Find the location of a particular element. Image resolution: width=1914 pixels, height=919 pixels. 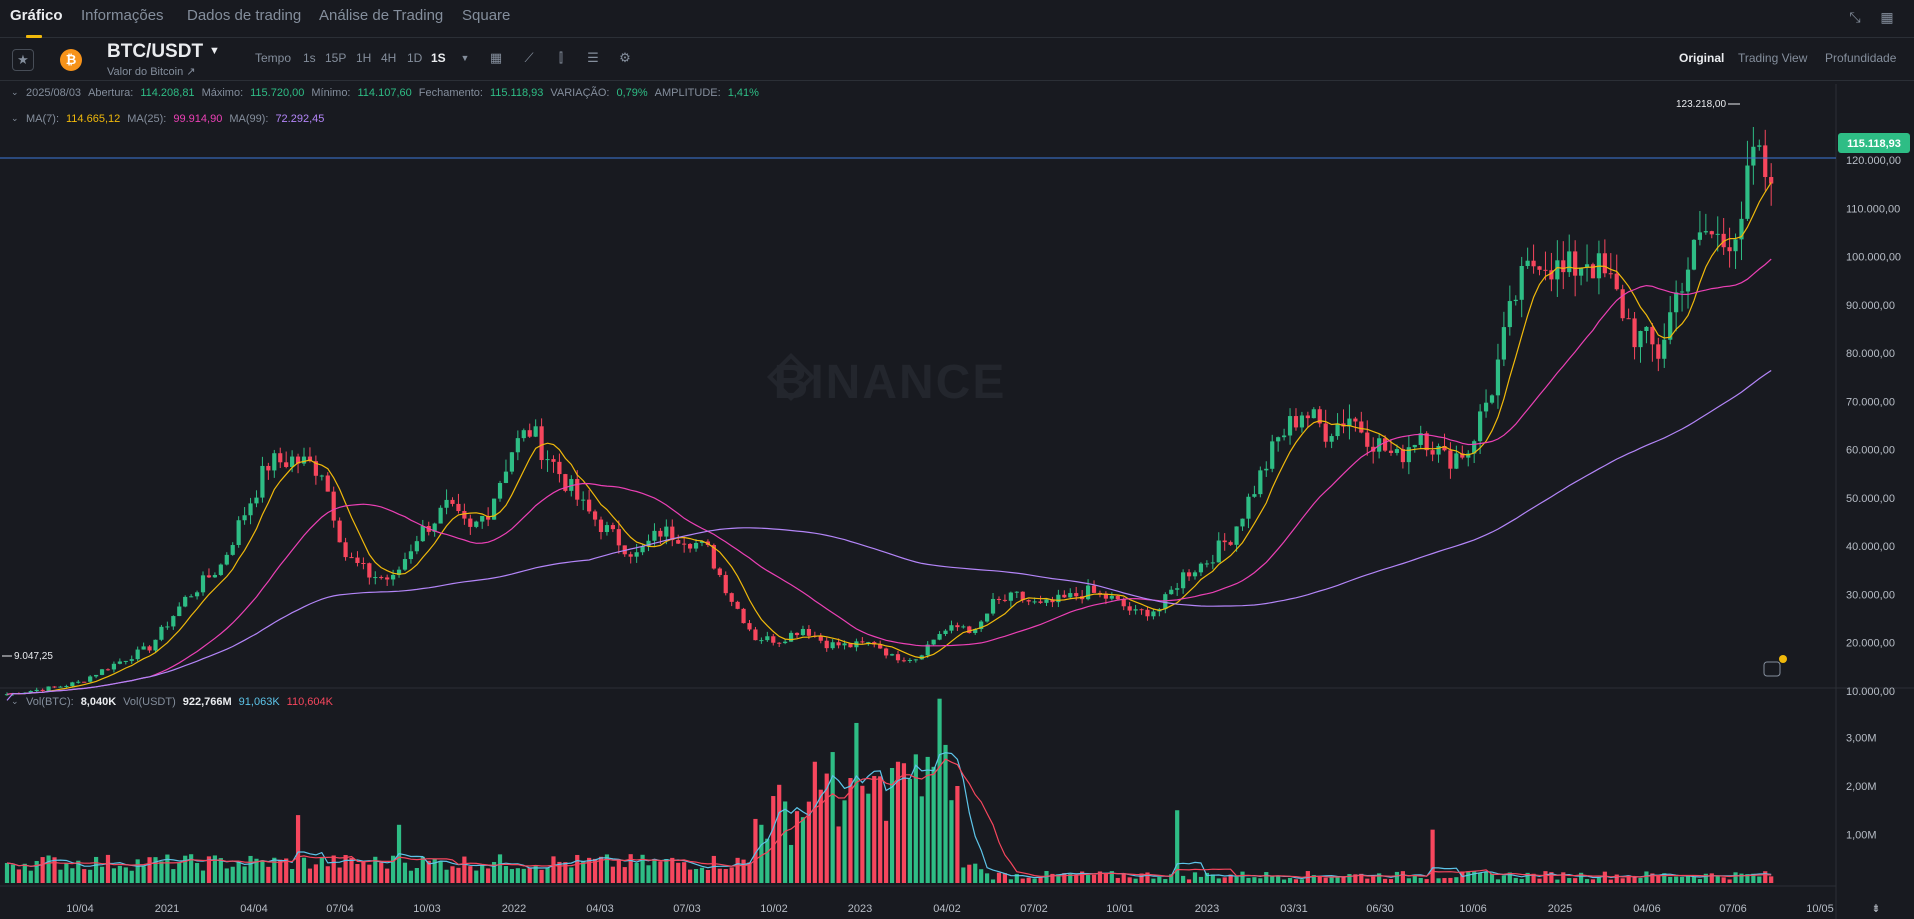

interval-1s: 1s is located at coordinates (309, 58).